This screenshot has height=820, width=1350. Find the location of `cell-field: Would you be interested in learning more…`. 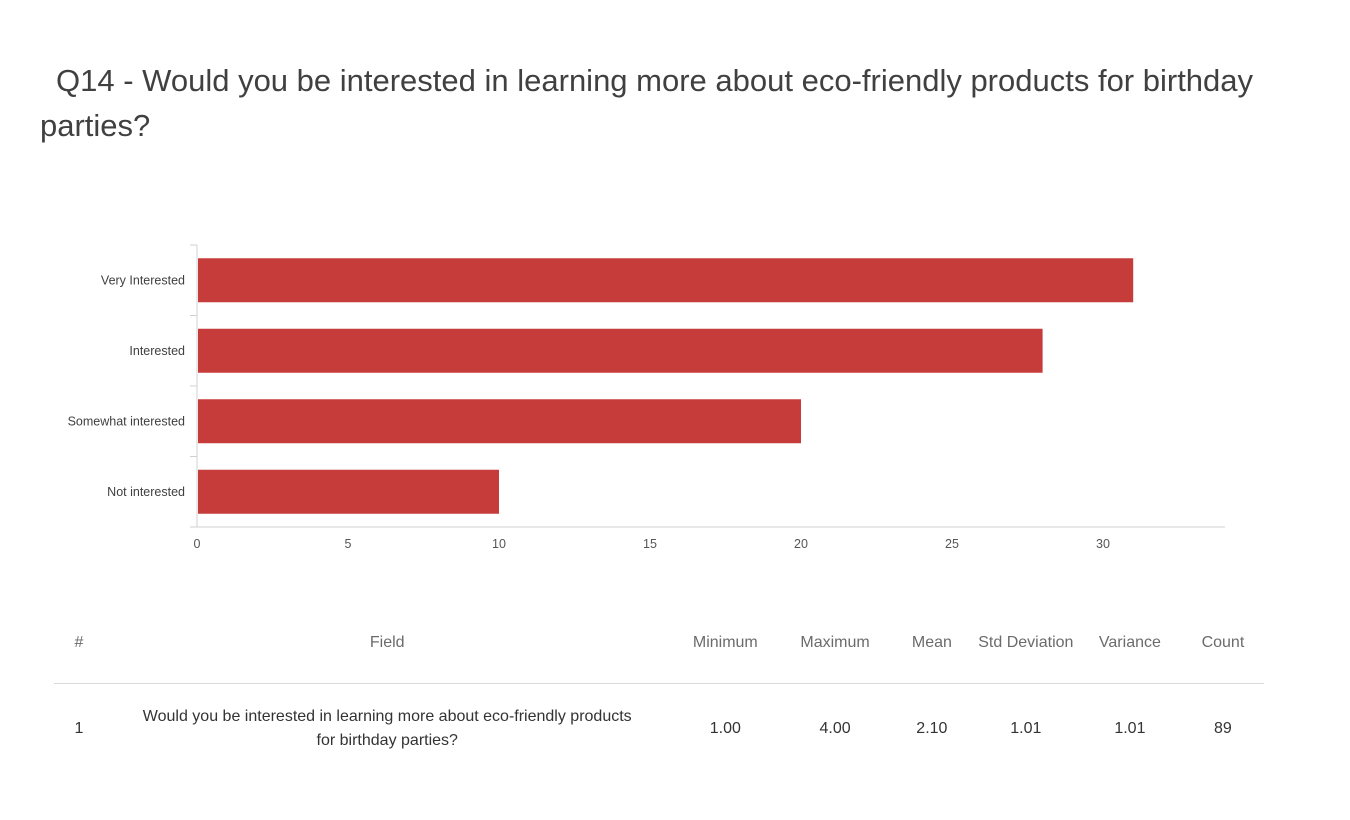

cell-field: Would you be interested in learning more… is located at coordinates (387, 728).